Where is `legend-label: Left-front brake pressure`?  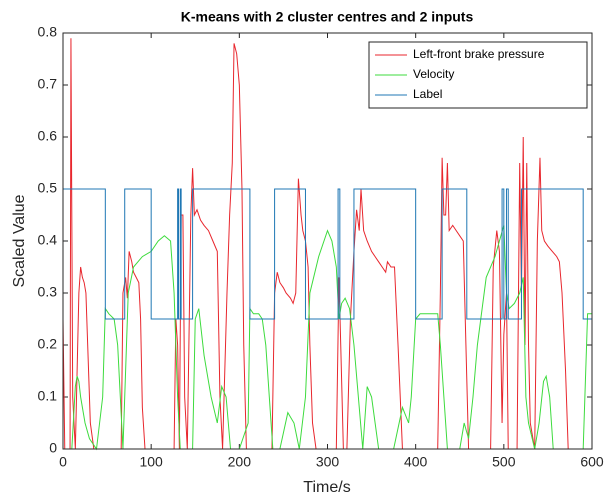 legend-label: Left-front brake pressure is located at coordinates (479, 54).